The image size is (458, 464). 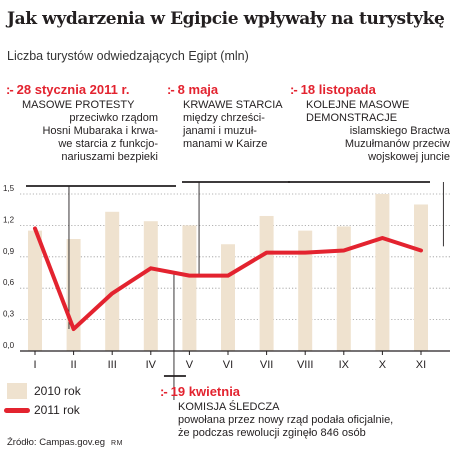 I want to click on annotation-jan28-heading: MASOWE PROTESTY, so click(x=78, y=105).